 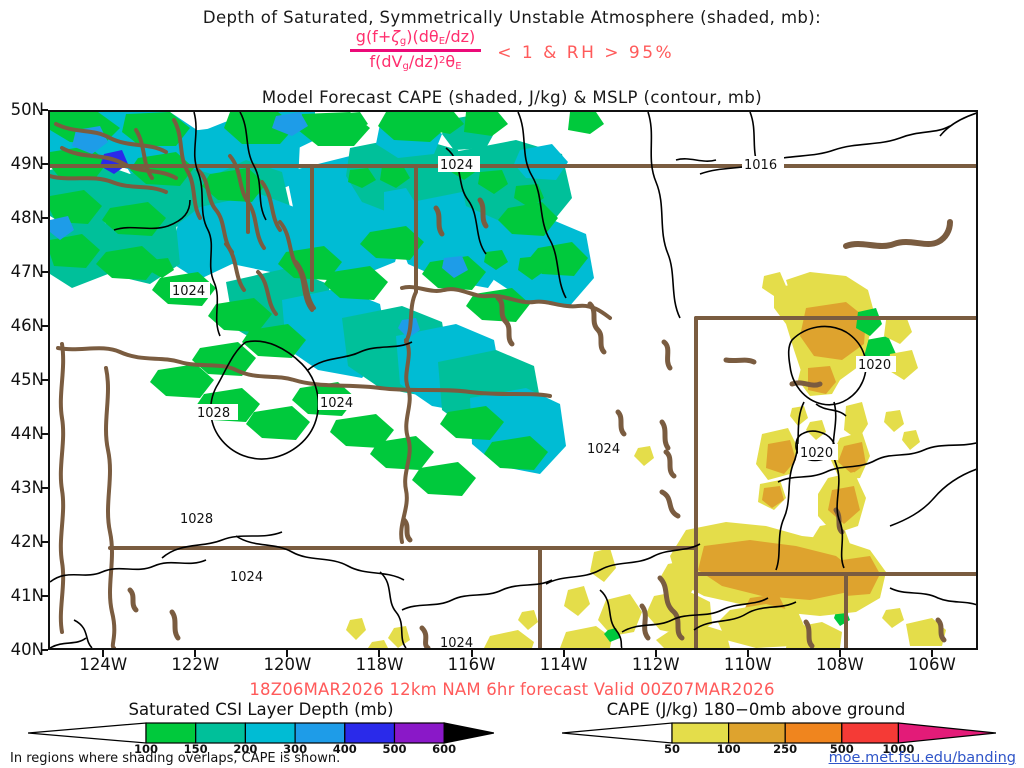 I want to click on lat-tick-label-49n: 49N, so click(x=27, y=163).